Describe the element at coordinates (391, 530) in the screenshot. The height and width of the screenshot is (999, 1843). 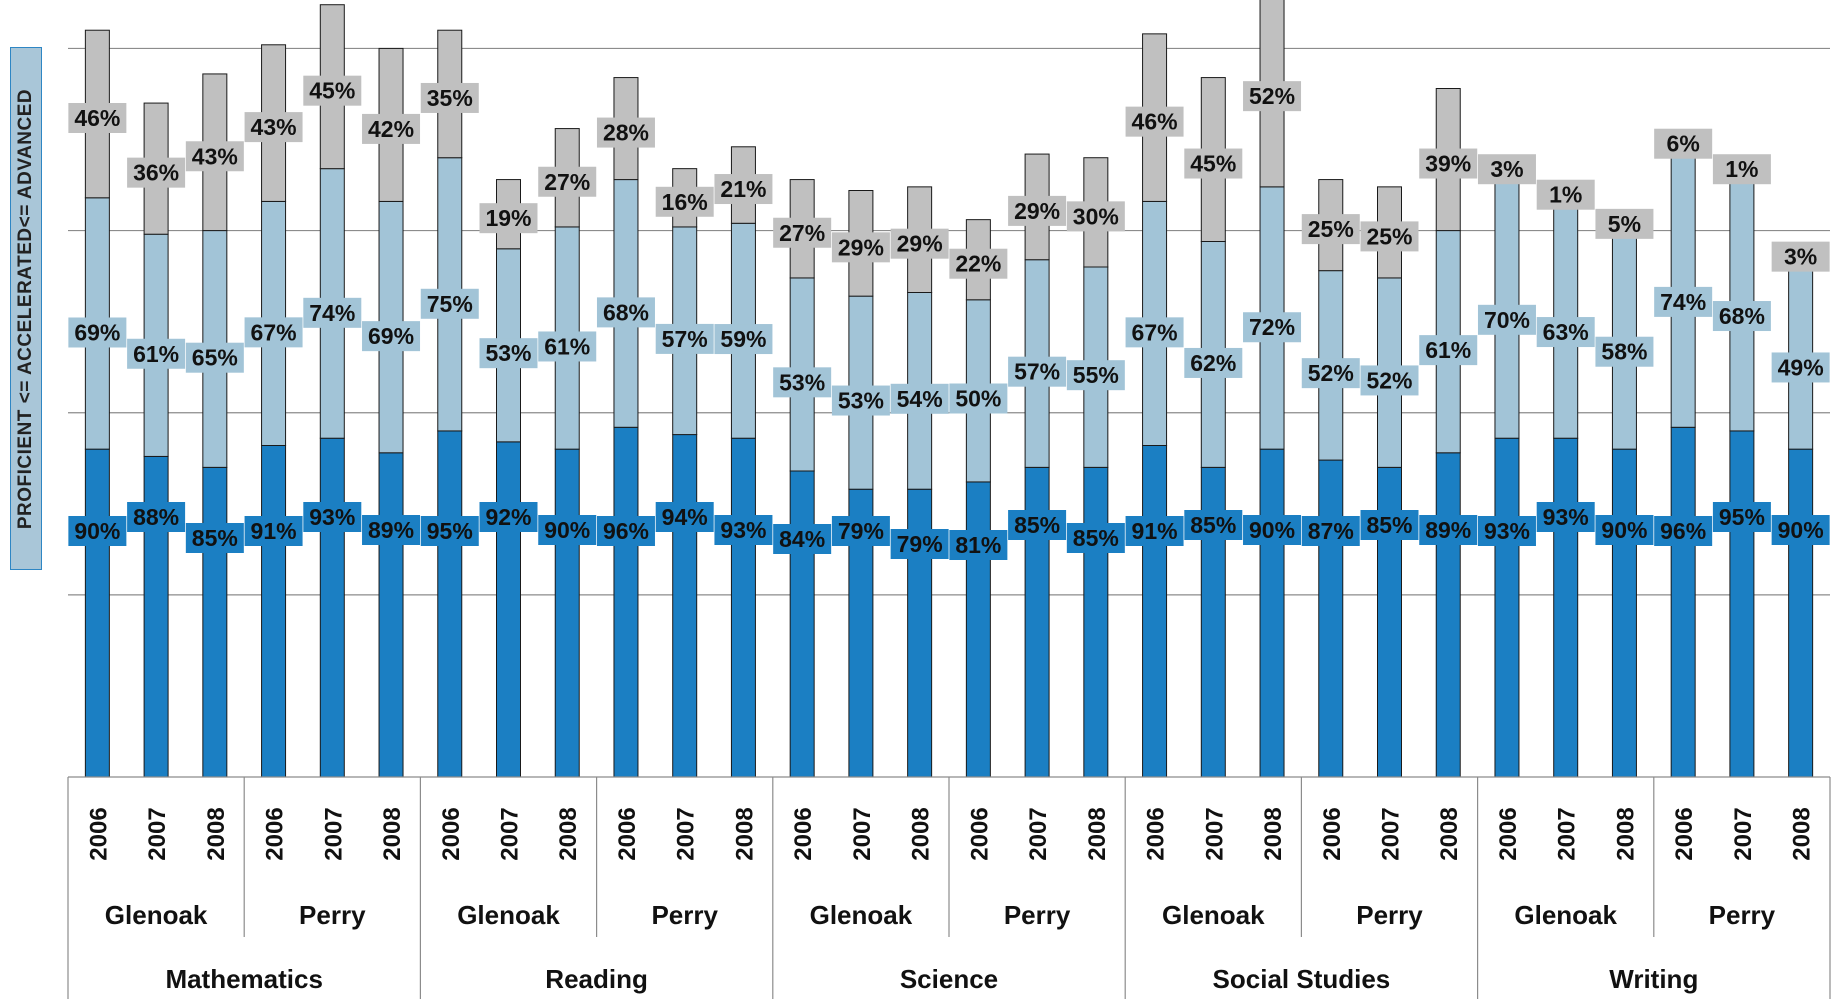
I see `proficient-label: 89%` at that location.